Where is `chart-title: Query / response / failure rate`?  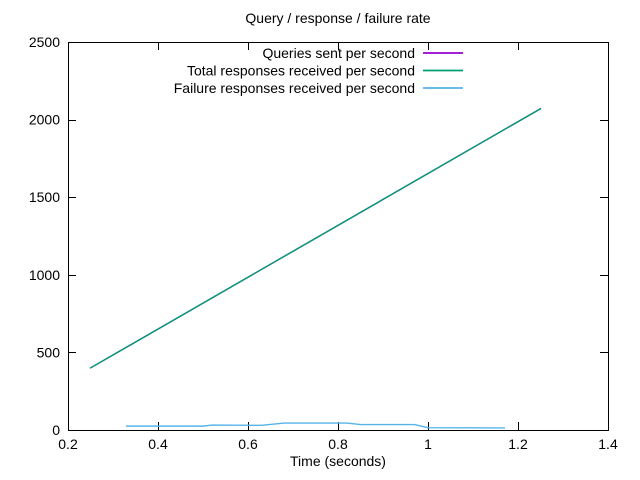 chart-title: Query / response / failure rate is located at coordinates (338, 18).